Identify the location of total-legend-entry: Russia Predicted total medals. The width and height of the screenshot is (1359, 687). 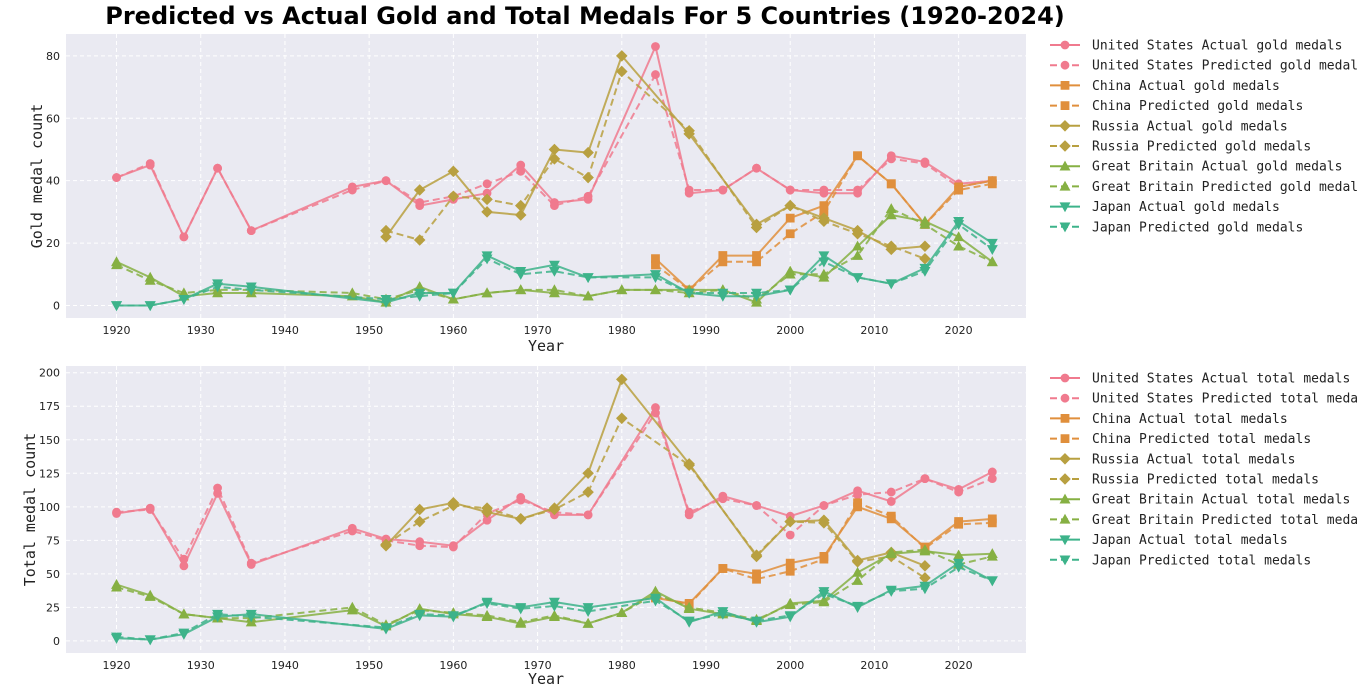
(1184, 480).